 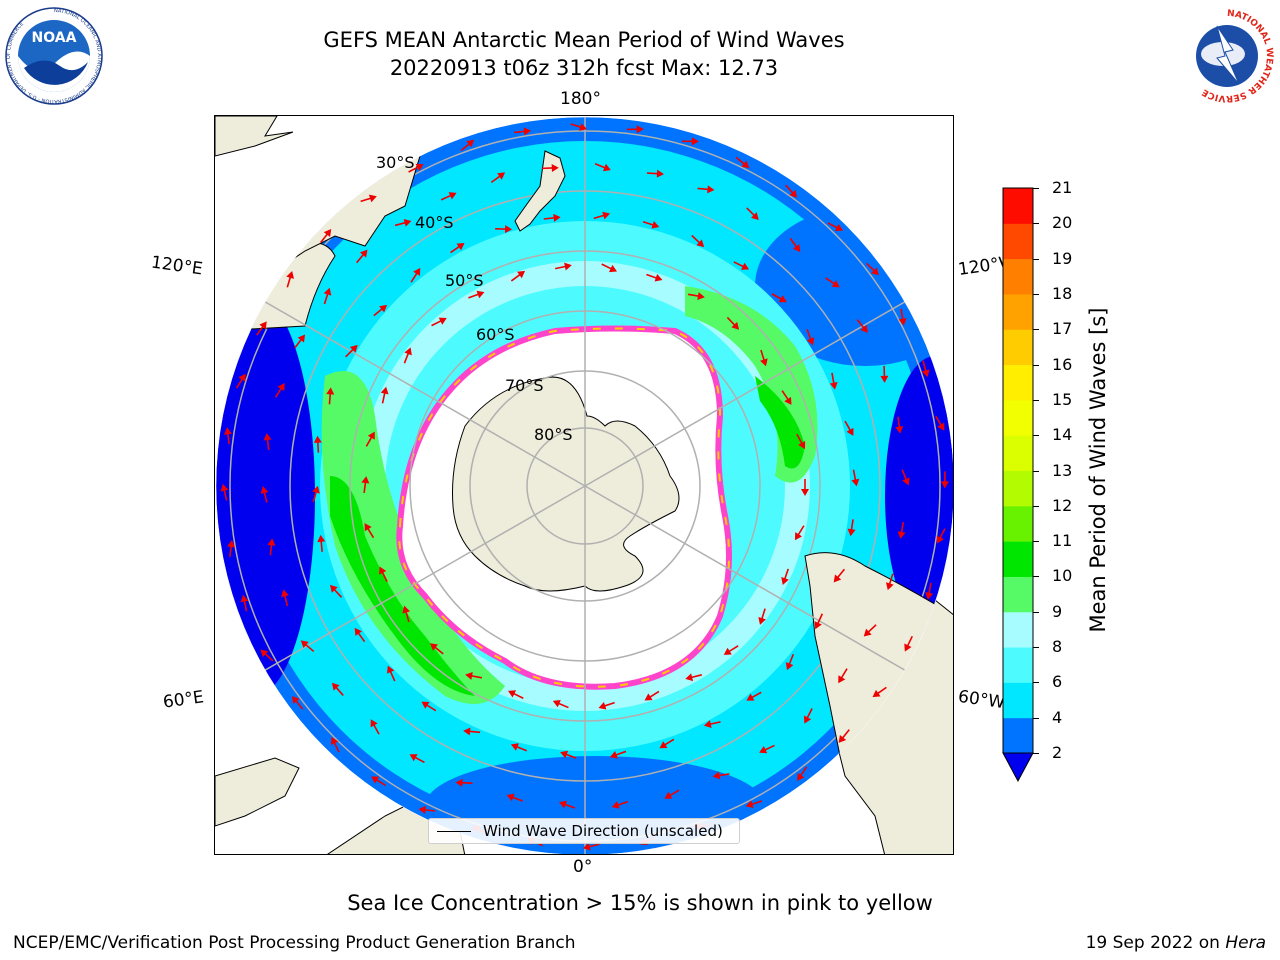 What do you see at coordinates (1175, 943) in the screenshot?
I see `footer-date: 19 Sep 2022 on Hera` at bounding box center [1175, 943].